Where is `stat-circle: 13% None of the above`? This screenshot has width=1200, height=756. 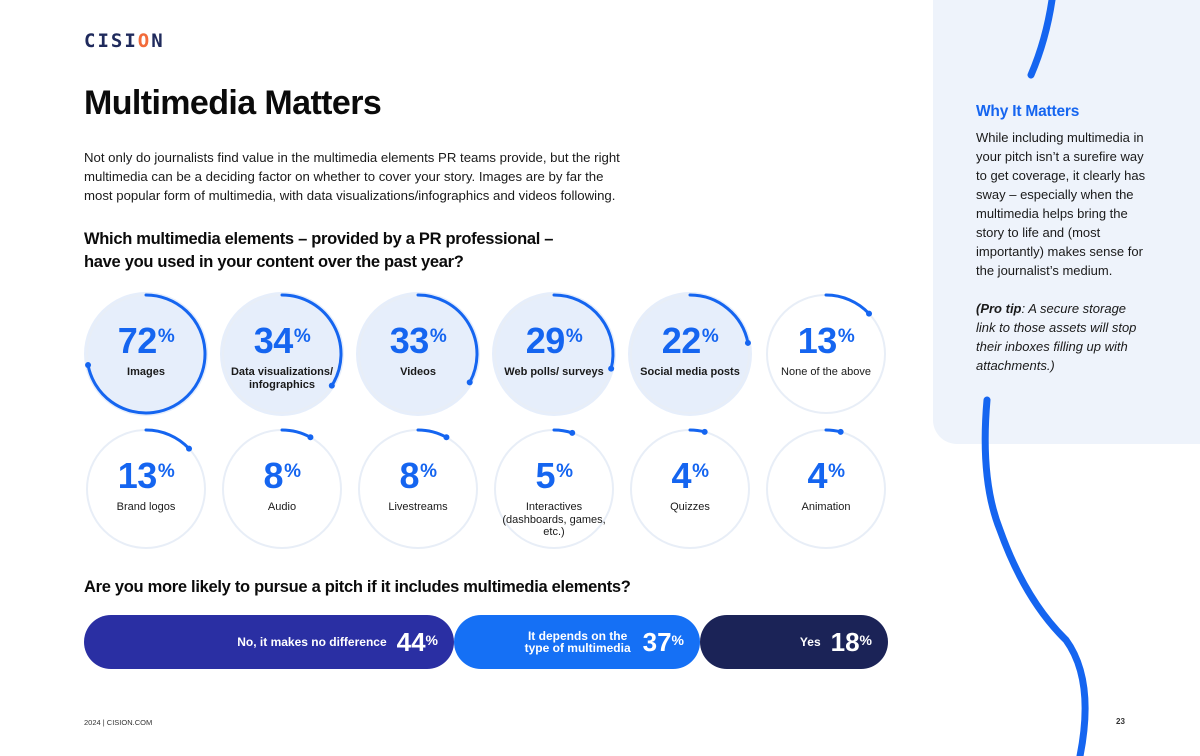 stat-circle: 13% None of the above is located at coordinates (826, 354).